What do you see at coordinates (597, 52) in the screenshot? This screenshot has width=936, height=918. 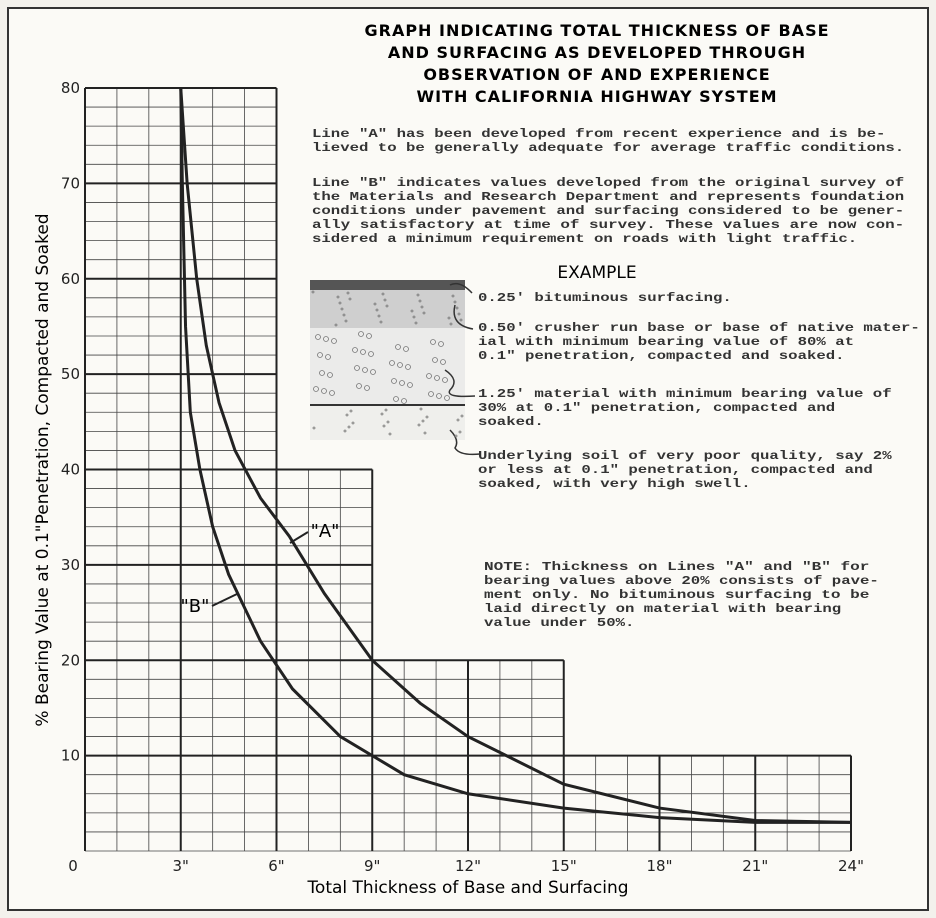 I see `title-line: AND SURFACING AS DEVELOPED THROUGH` at bounding box center [597, 52].